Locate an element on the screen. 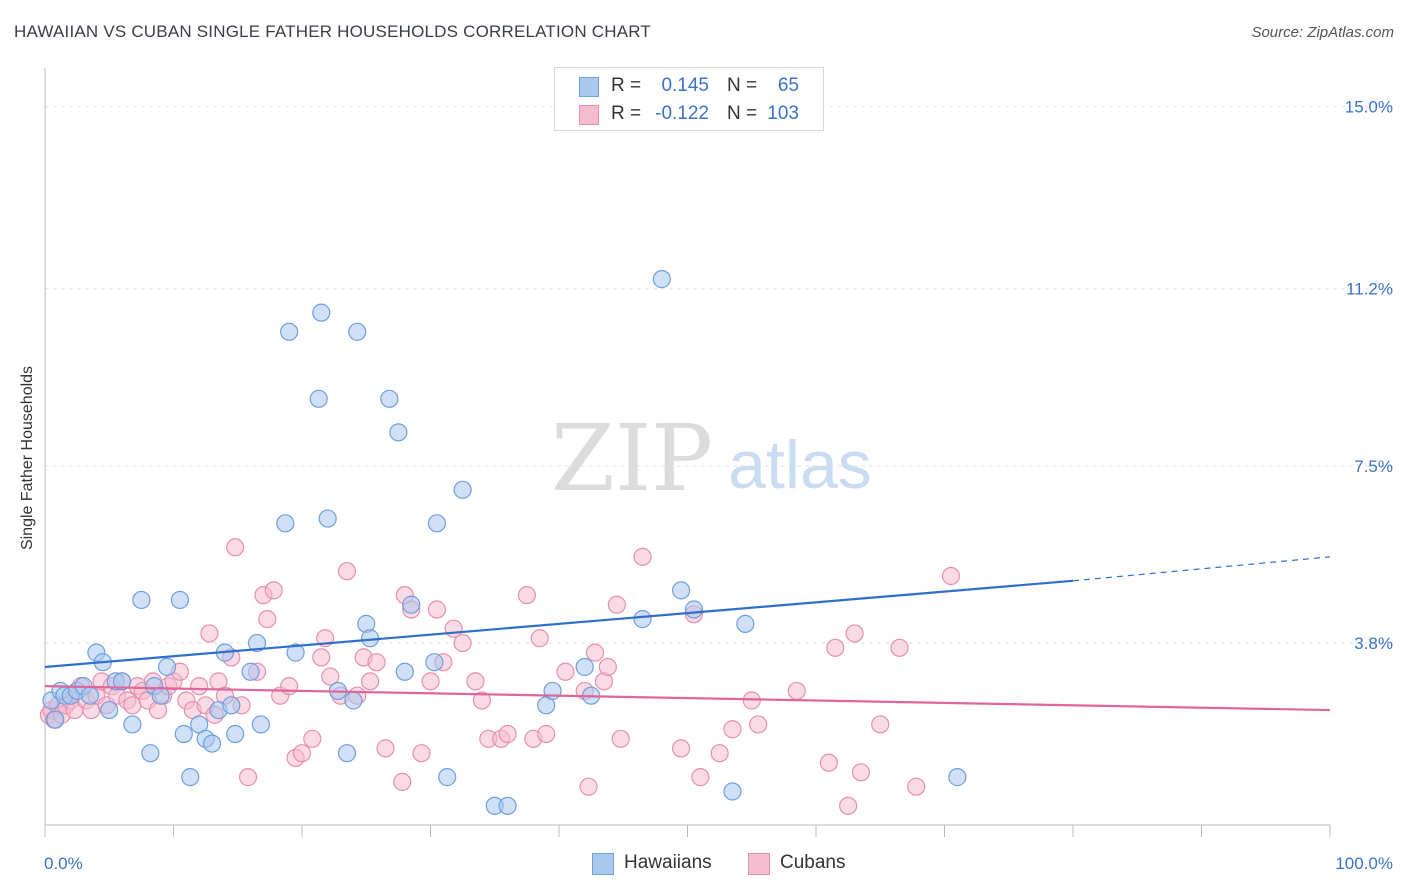 The height and width of the screenshot is (892, 1406). r-value: 0.145 is located at coordinates (685, 85).